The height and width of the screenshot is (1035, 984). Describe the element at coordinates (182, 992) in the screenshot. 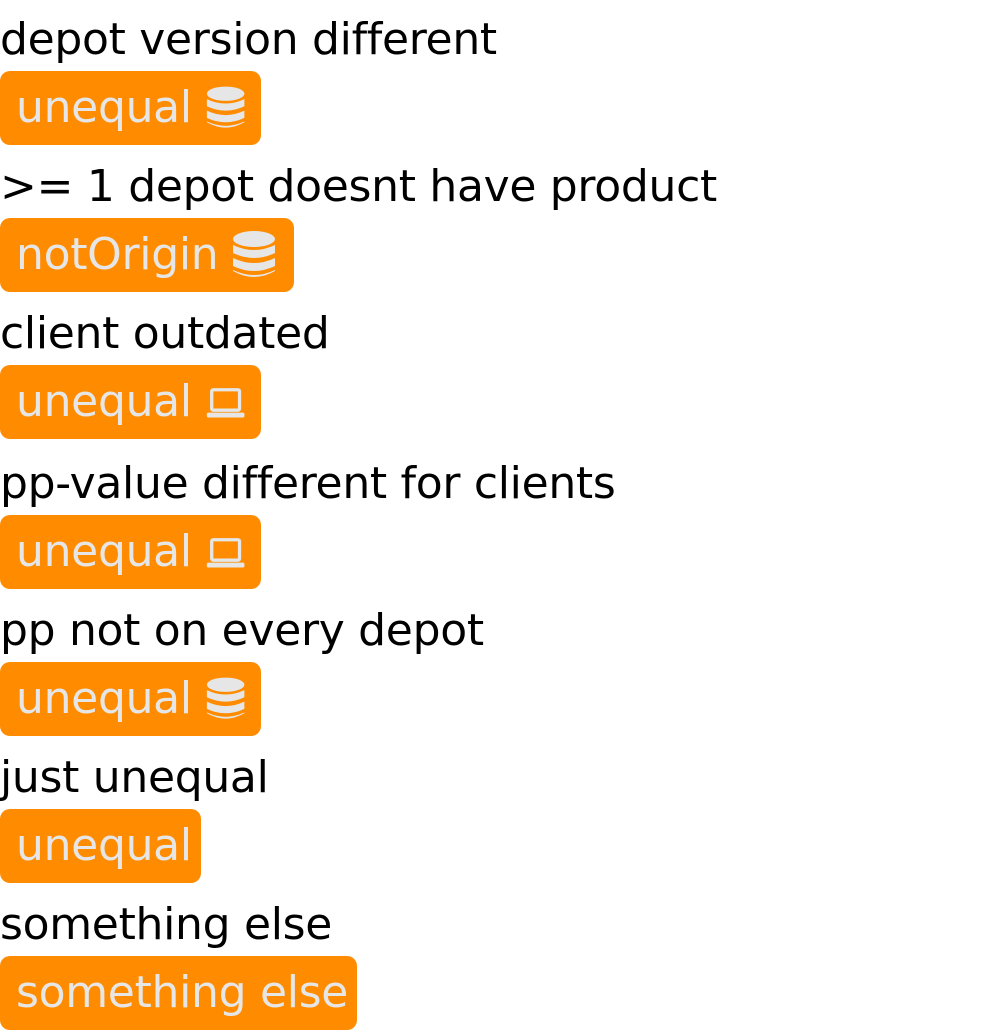

I see `badge-label: something else` at that location.